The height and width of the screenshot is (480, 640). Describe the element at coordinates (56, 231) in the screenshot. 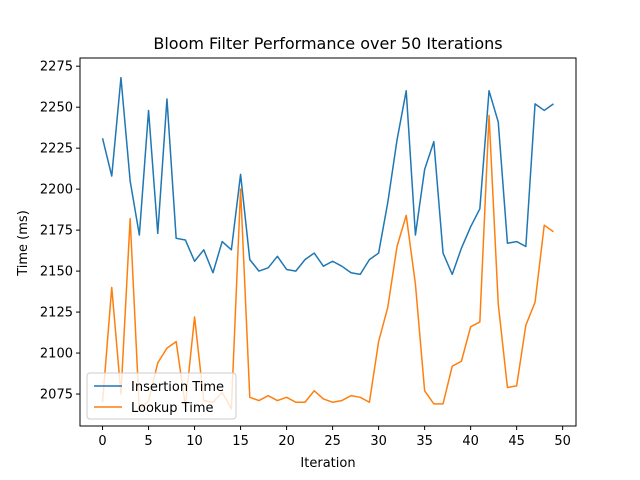

I see `y-tick-label: 2175` at that location.